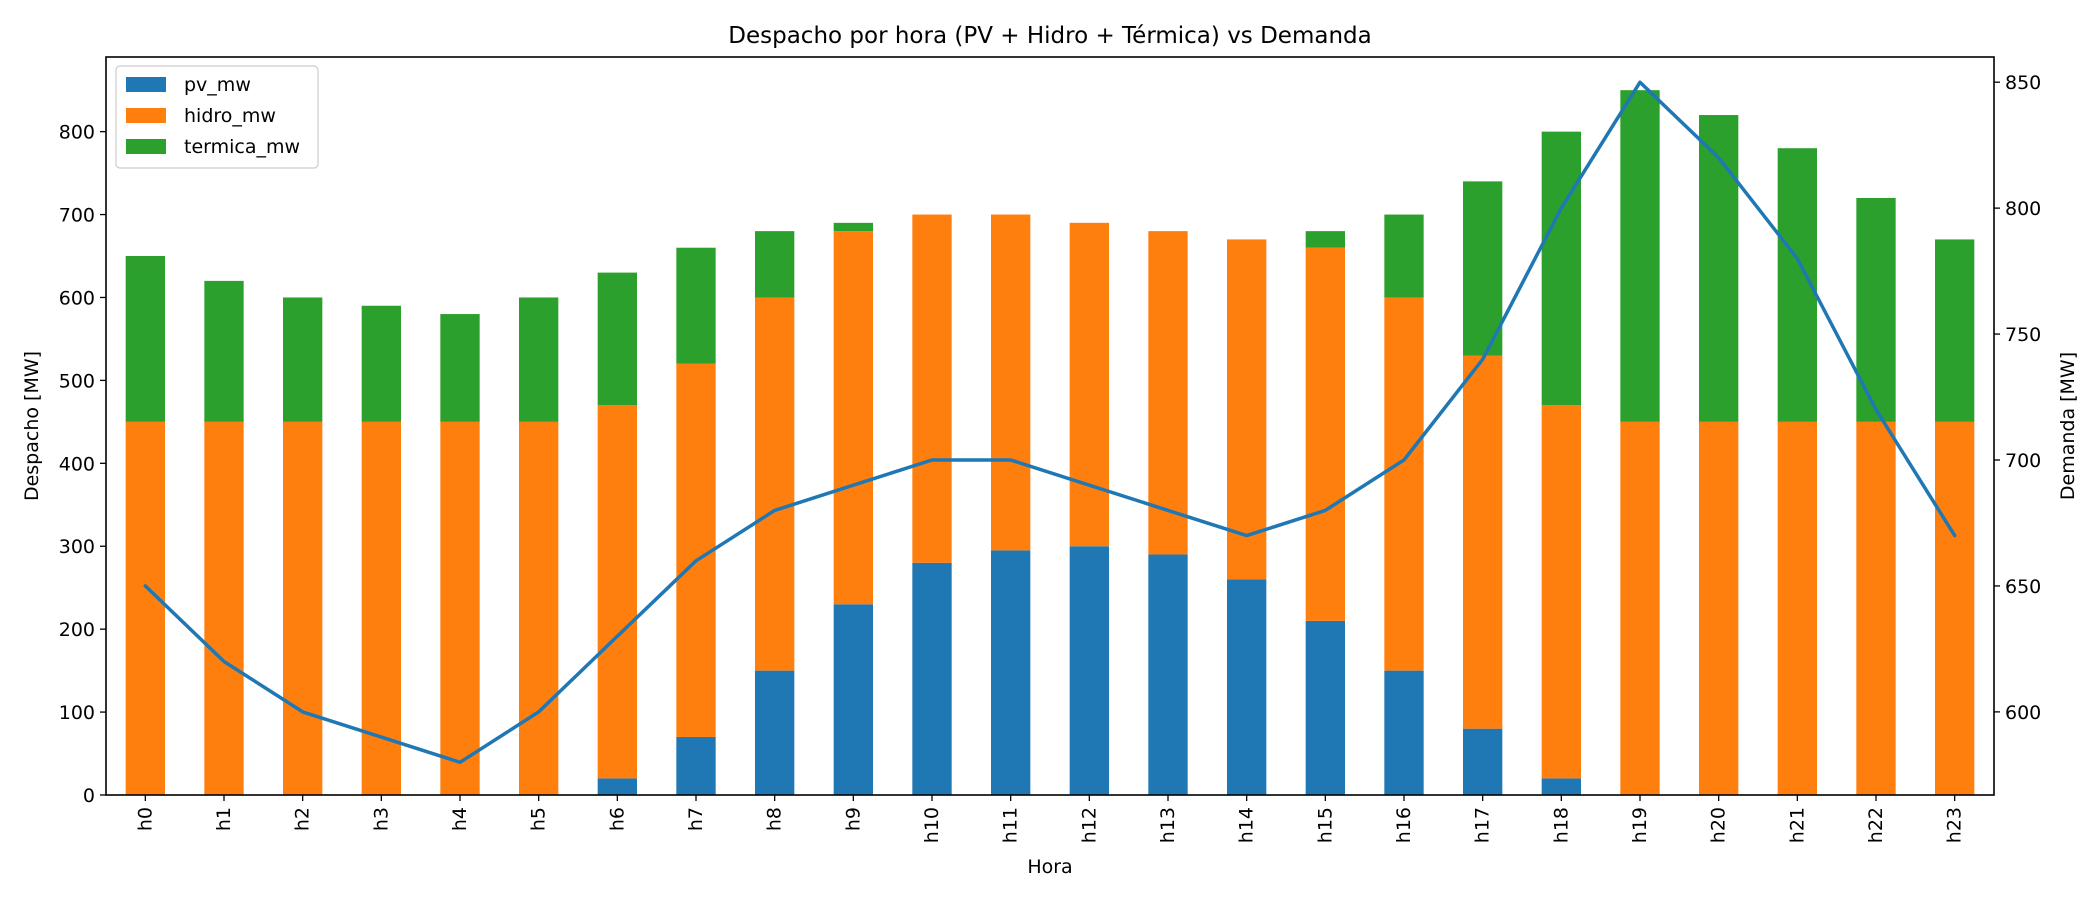 This screenshot has height=900, width=2100. What do you see at coordinates (146, 84) in the screenshot?
I see `legend-swatch-pv` at bounding box center [146, 84].